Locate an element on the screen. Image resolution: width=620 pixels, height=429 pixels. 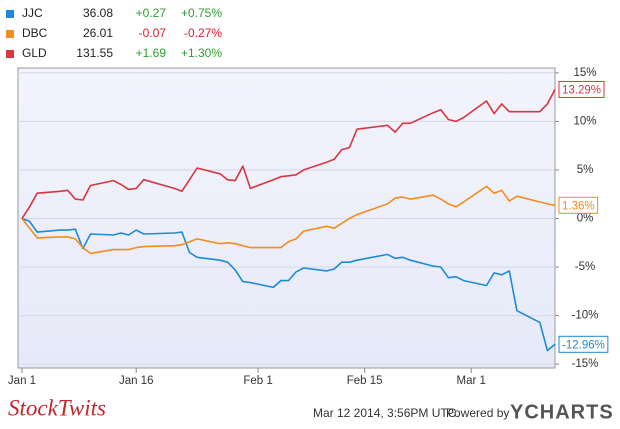
series-line is located at coordinates (288, 220).